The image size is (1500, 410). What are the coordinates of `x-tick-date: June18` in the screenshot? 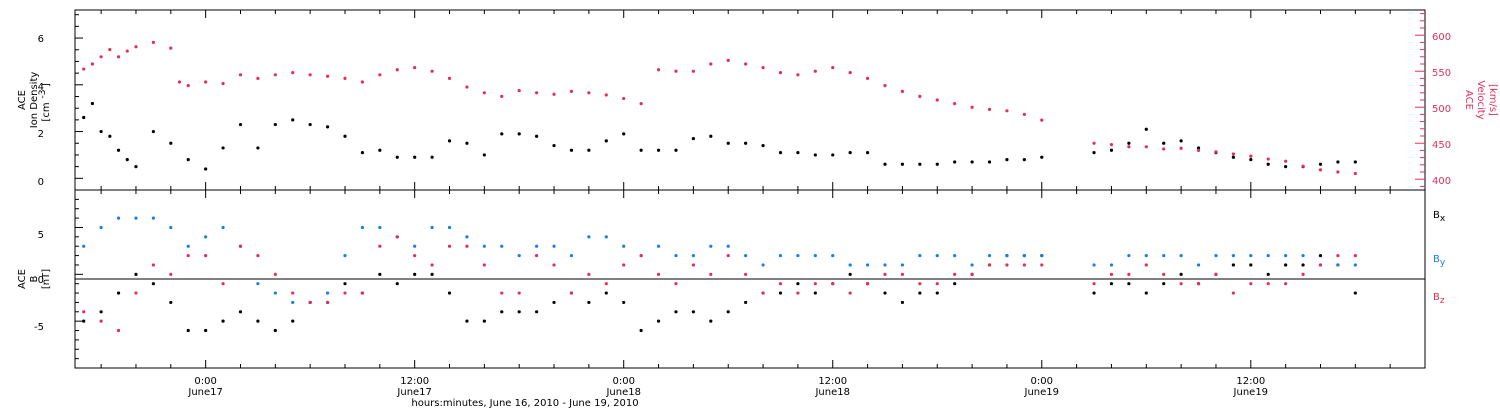 It's located at (623, 392).